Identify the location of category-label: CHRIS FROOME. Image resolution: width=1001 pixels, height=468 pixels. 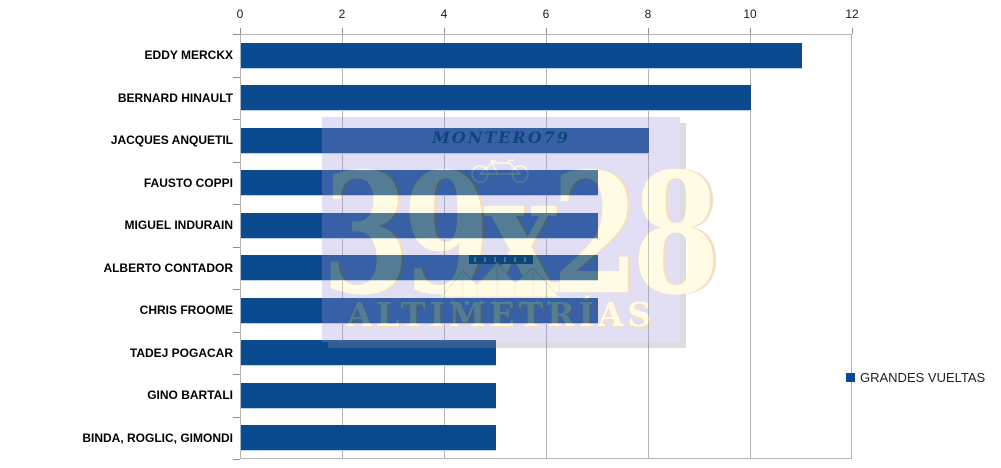
(186, 310).